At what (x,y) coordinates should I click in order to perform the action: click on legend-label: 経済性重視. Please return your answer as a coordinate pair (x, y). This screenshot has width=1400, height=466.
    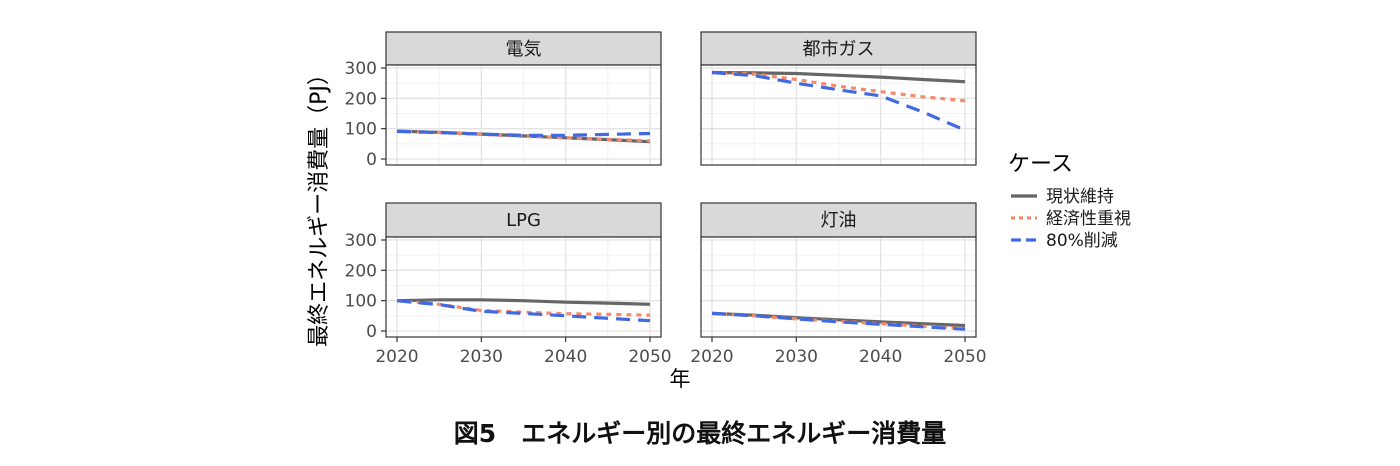
    Looking at the image, I should click on (1088, 219).